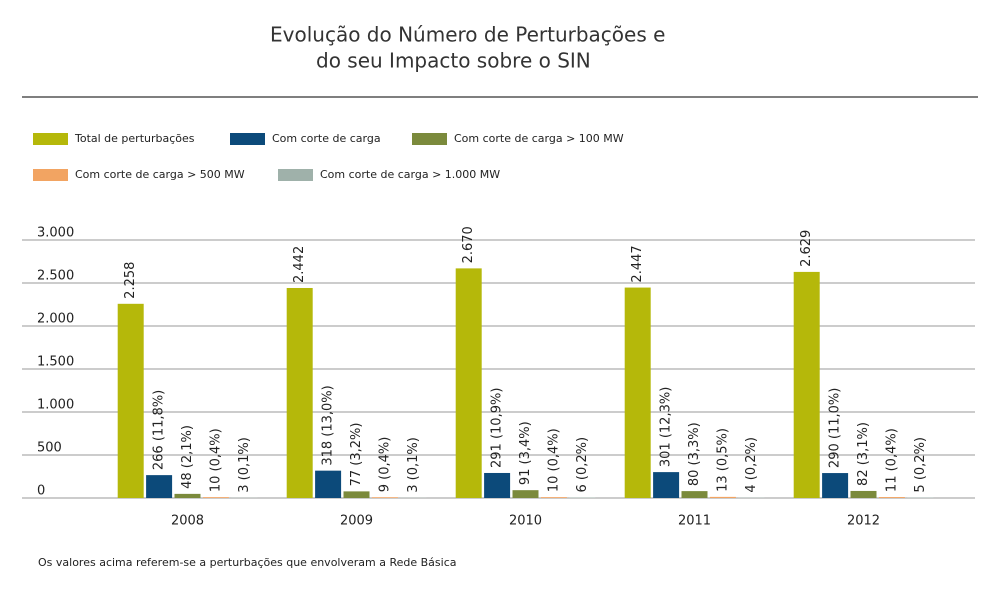  What do you see at coordinates (694, 521) in the screenshot?
I see `x-tick-label: 2011` at bounding box center [694, 521].